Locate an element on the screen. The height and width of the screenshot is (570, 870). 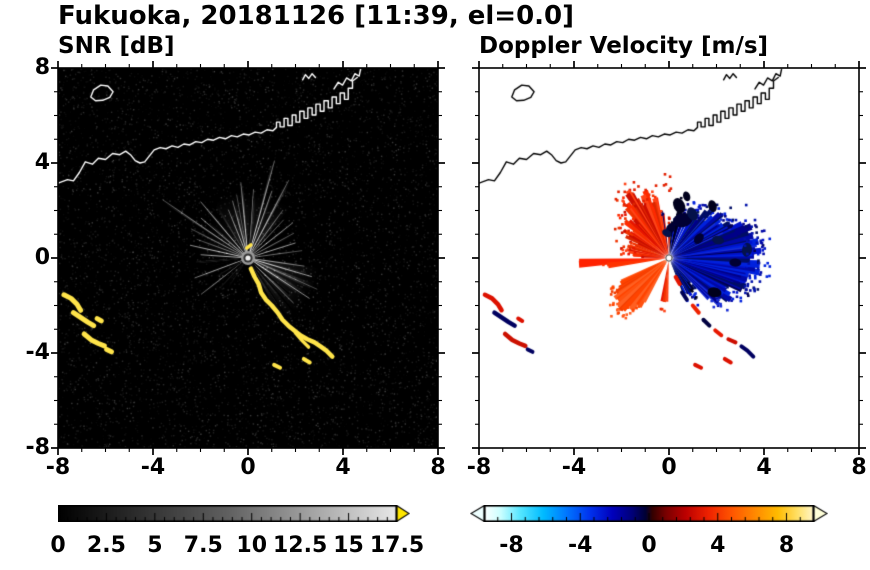
doppler-x-tick-label: 0 is located at coordinates (669, 467).